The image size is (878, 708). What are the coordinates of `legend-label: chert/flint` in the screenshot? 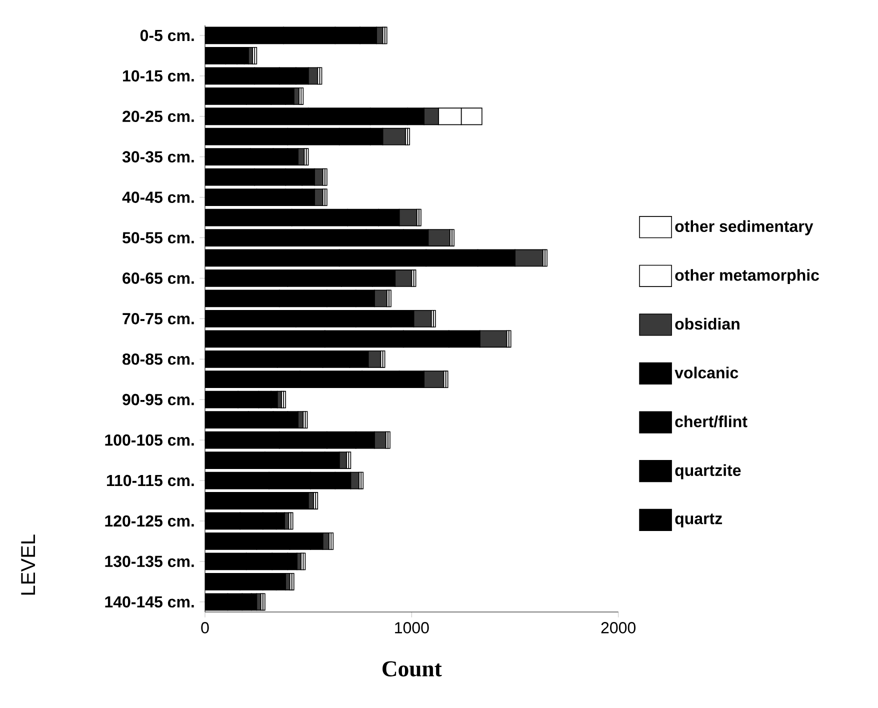 It's located at (711, 421).